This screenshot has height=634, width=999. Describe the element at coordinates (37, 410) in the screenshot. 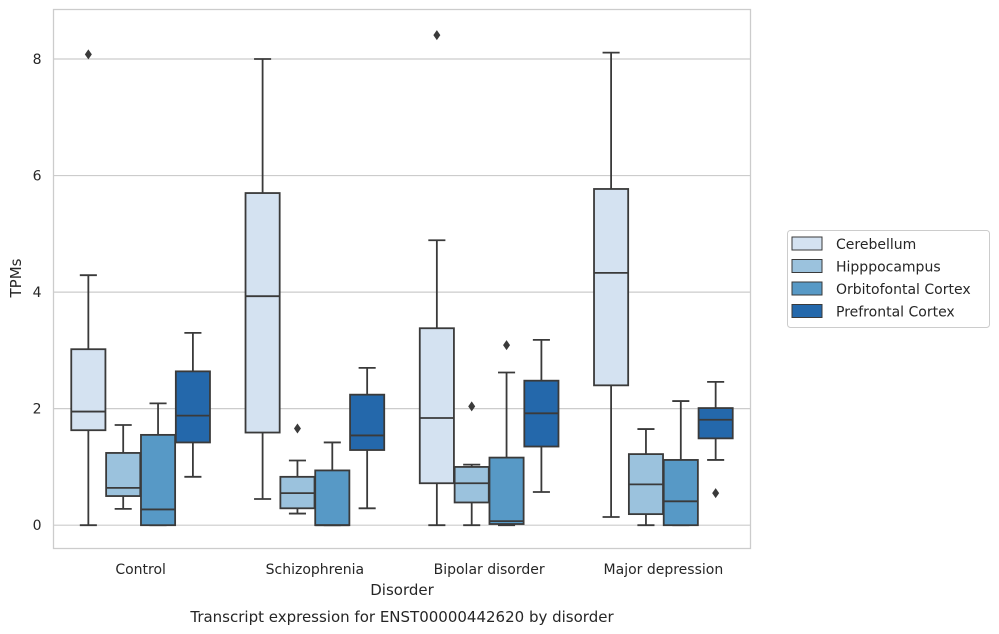

I see `y-tick-label: 2` at that location.